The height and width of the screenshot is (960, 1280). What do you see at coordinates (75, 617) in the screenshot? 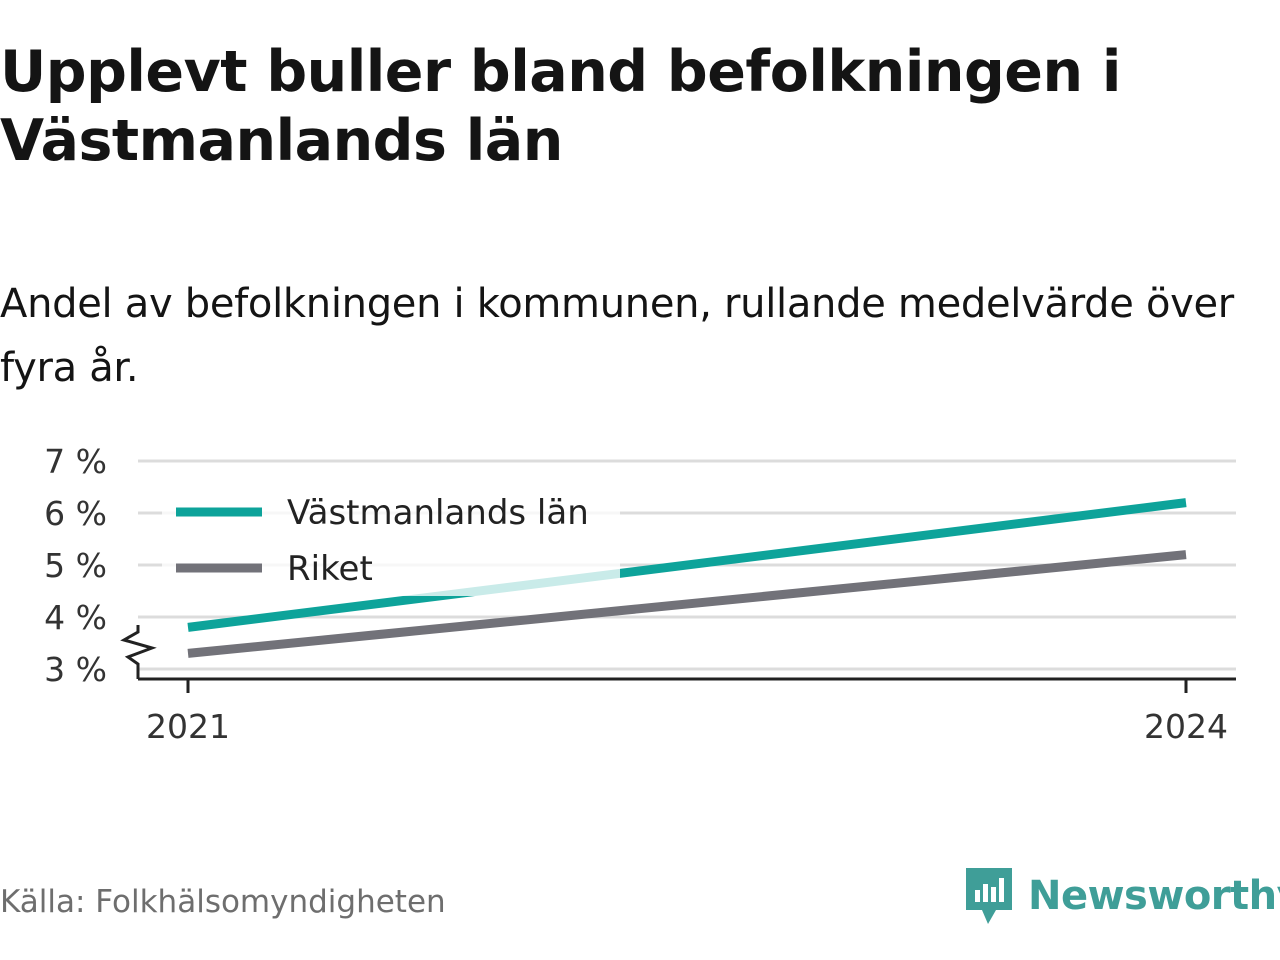
I see `y-tick-label: 4 %` at bounding box center [75, 617].